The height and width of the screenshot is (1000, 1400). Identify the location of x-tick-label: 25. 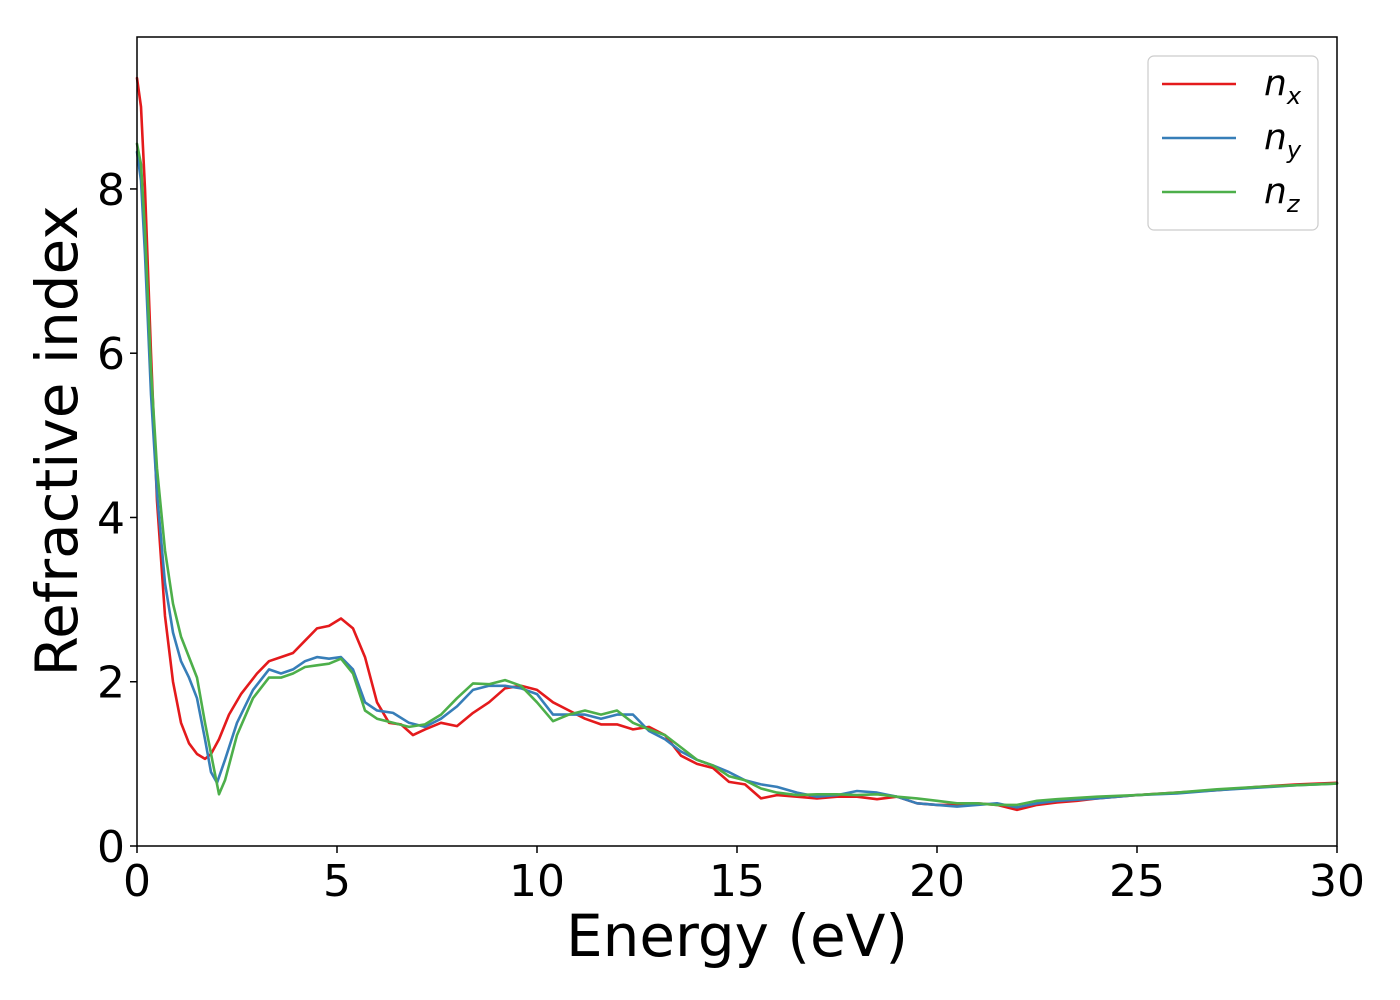
(1137, 881).